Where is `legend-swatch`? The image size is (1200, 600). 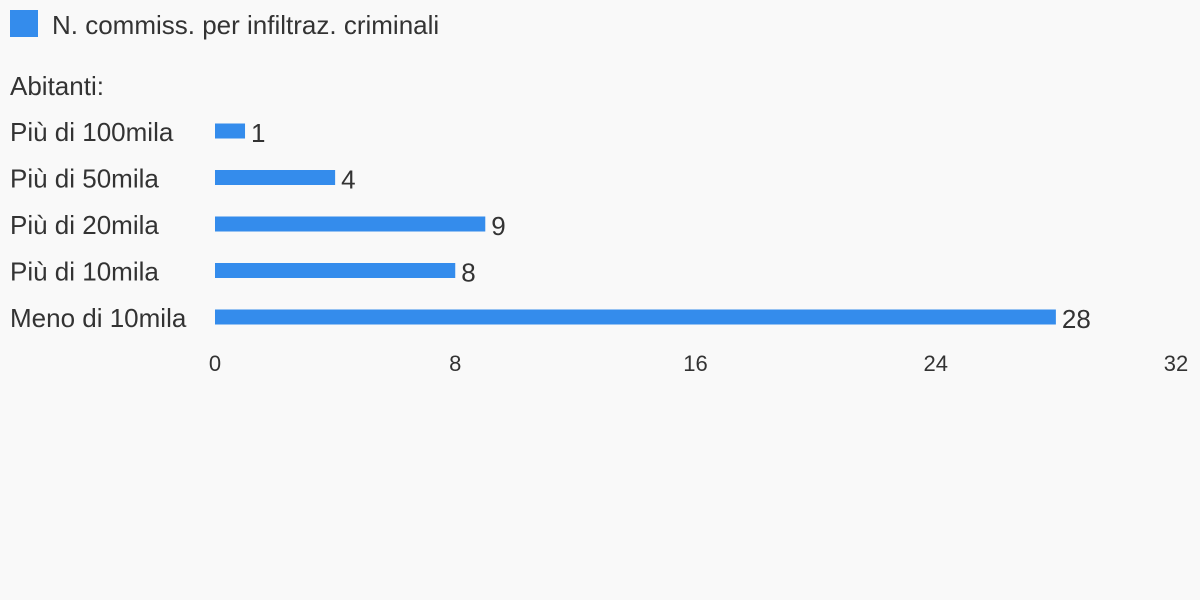 legend-swatch is located at coordinates (24, 23).